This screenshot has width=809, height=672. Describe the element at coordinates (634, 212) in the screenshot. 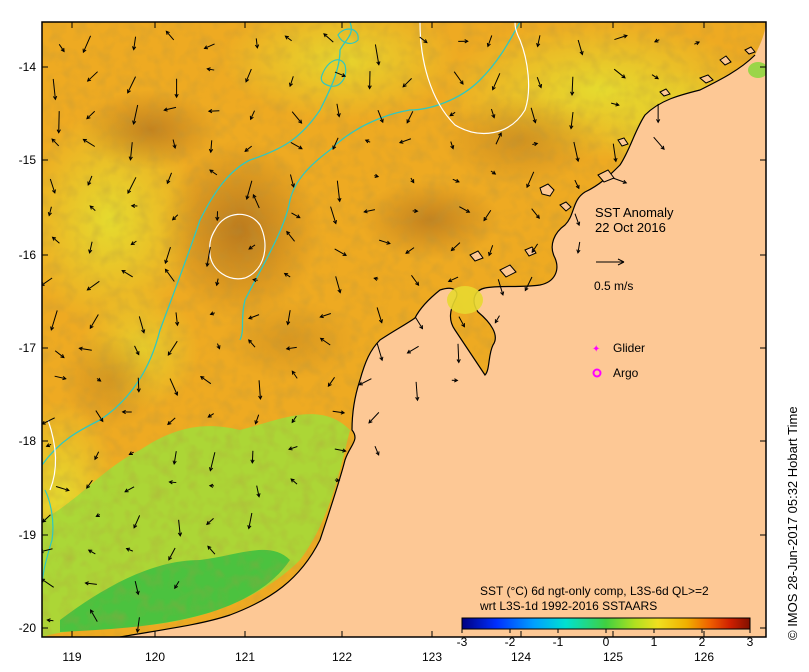

I see `map-title-line1: SST Anomaly` at that location.